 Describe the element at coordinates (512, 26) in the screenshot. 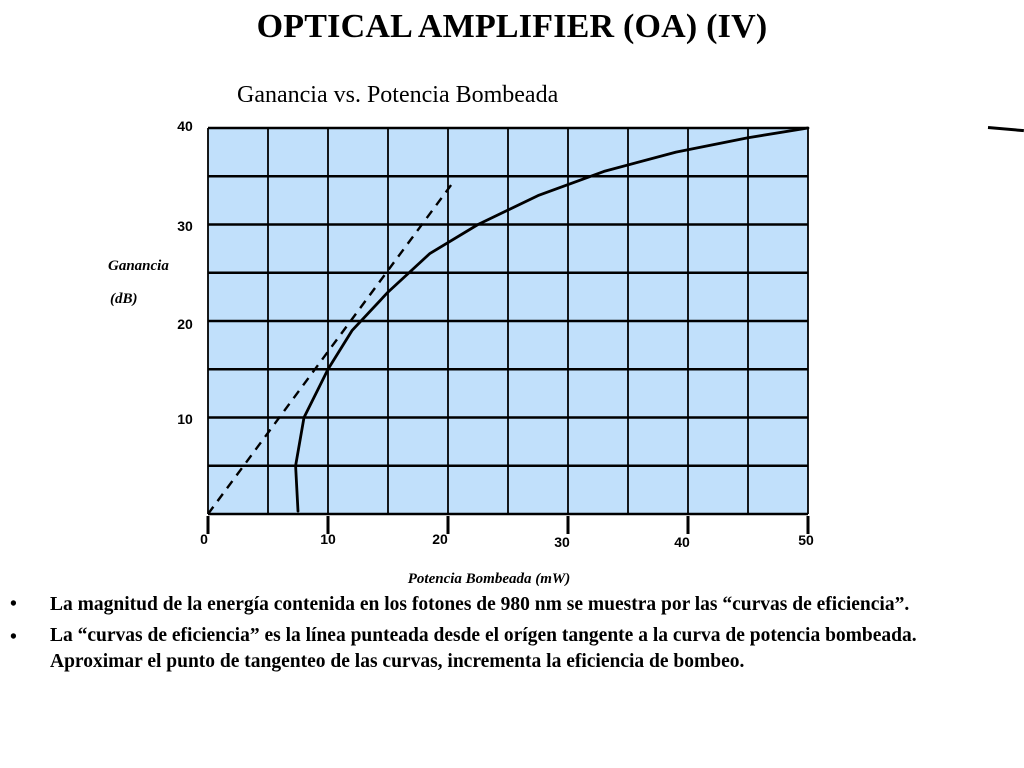

I see `slide-title: OPTICAL AMPLIFIER (OA) (IV)` at that location.